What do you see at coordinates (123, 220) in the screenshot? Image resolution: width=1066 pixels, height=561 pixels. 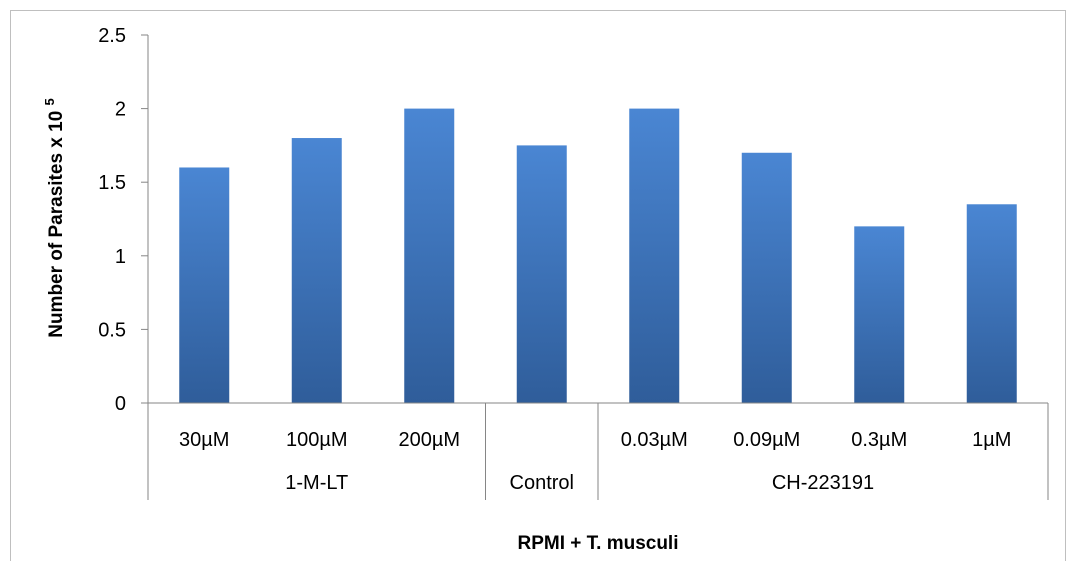 I see `y-axis-ticks: 0 0.5 1 1.5 2 2.5` at bounding box center [123, 220].